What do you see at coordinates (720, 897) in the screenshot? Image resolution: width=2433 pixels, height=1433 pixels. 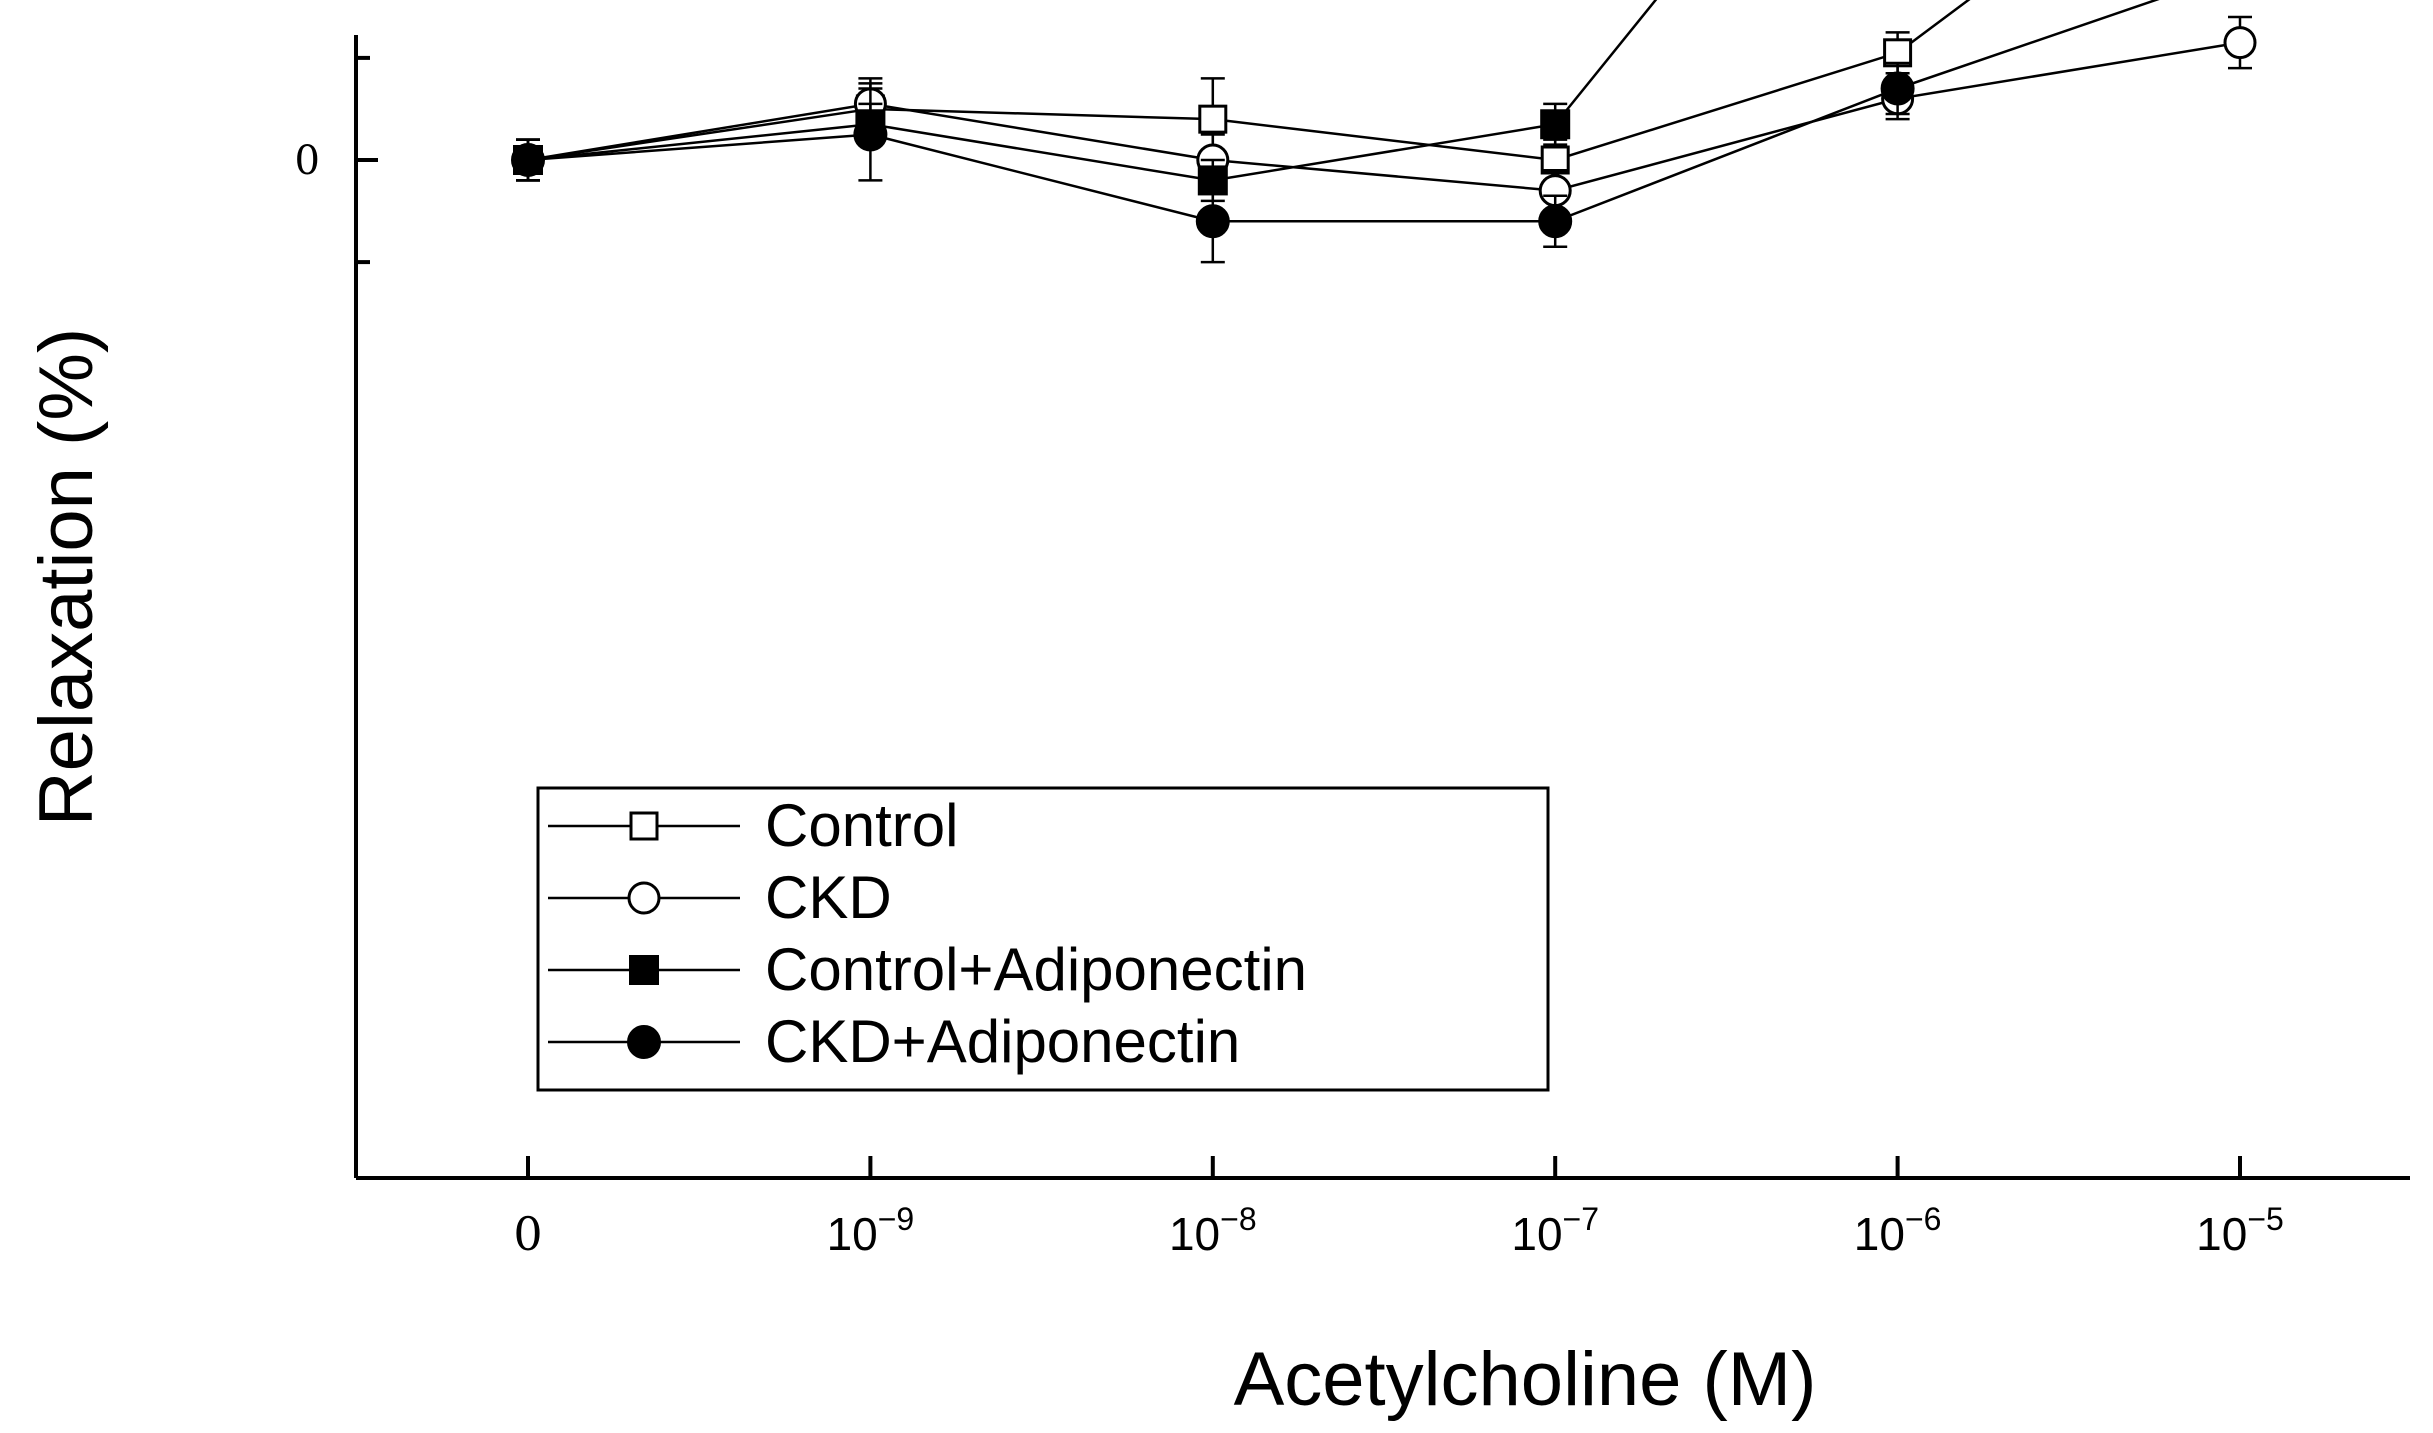 I see `legend-item: CKD` at bounding box center [720, 897].